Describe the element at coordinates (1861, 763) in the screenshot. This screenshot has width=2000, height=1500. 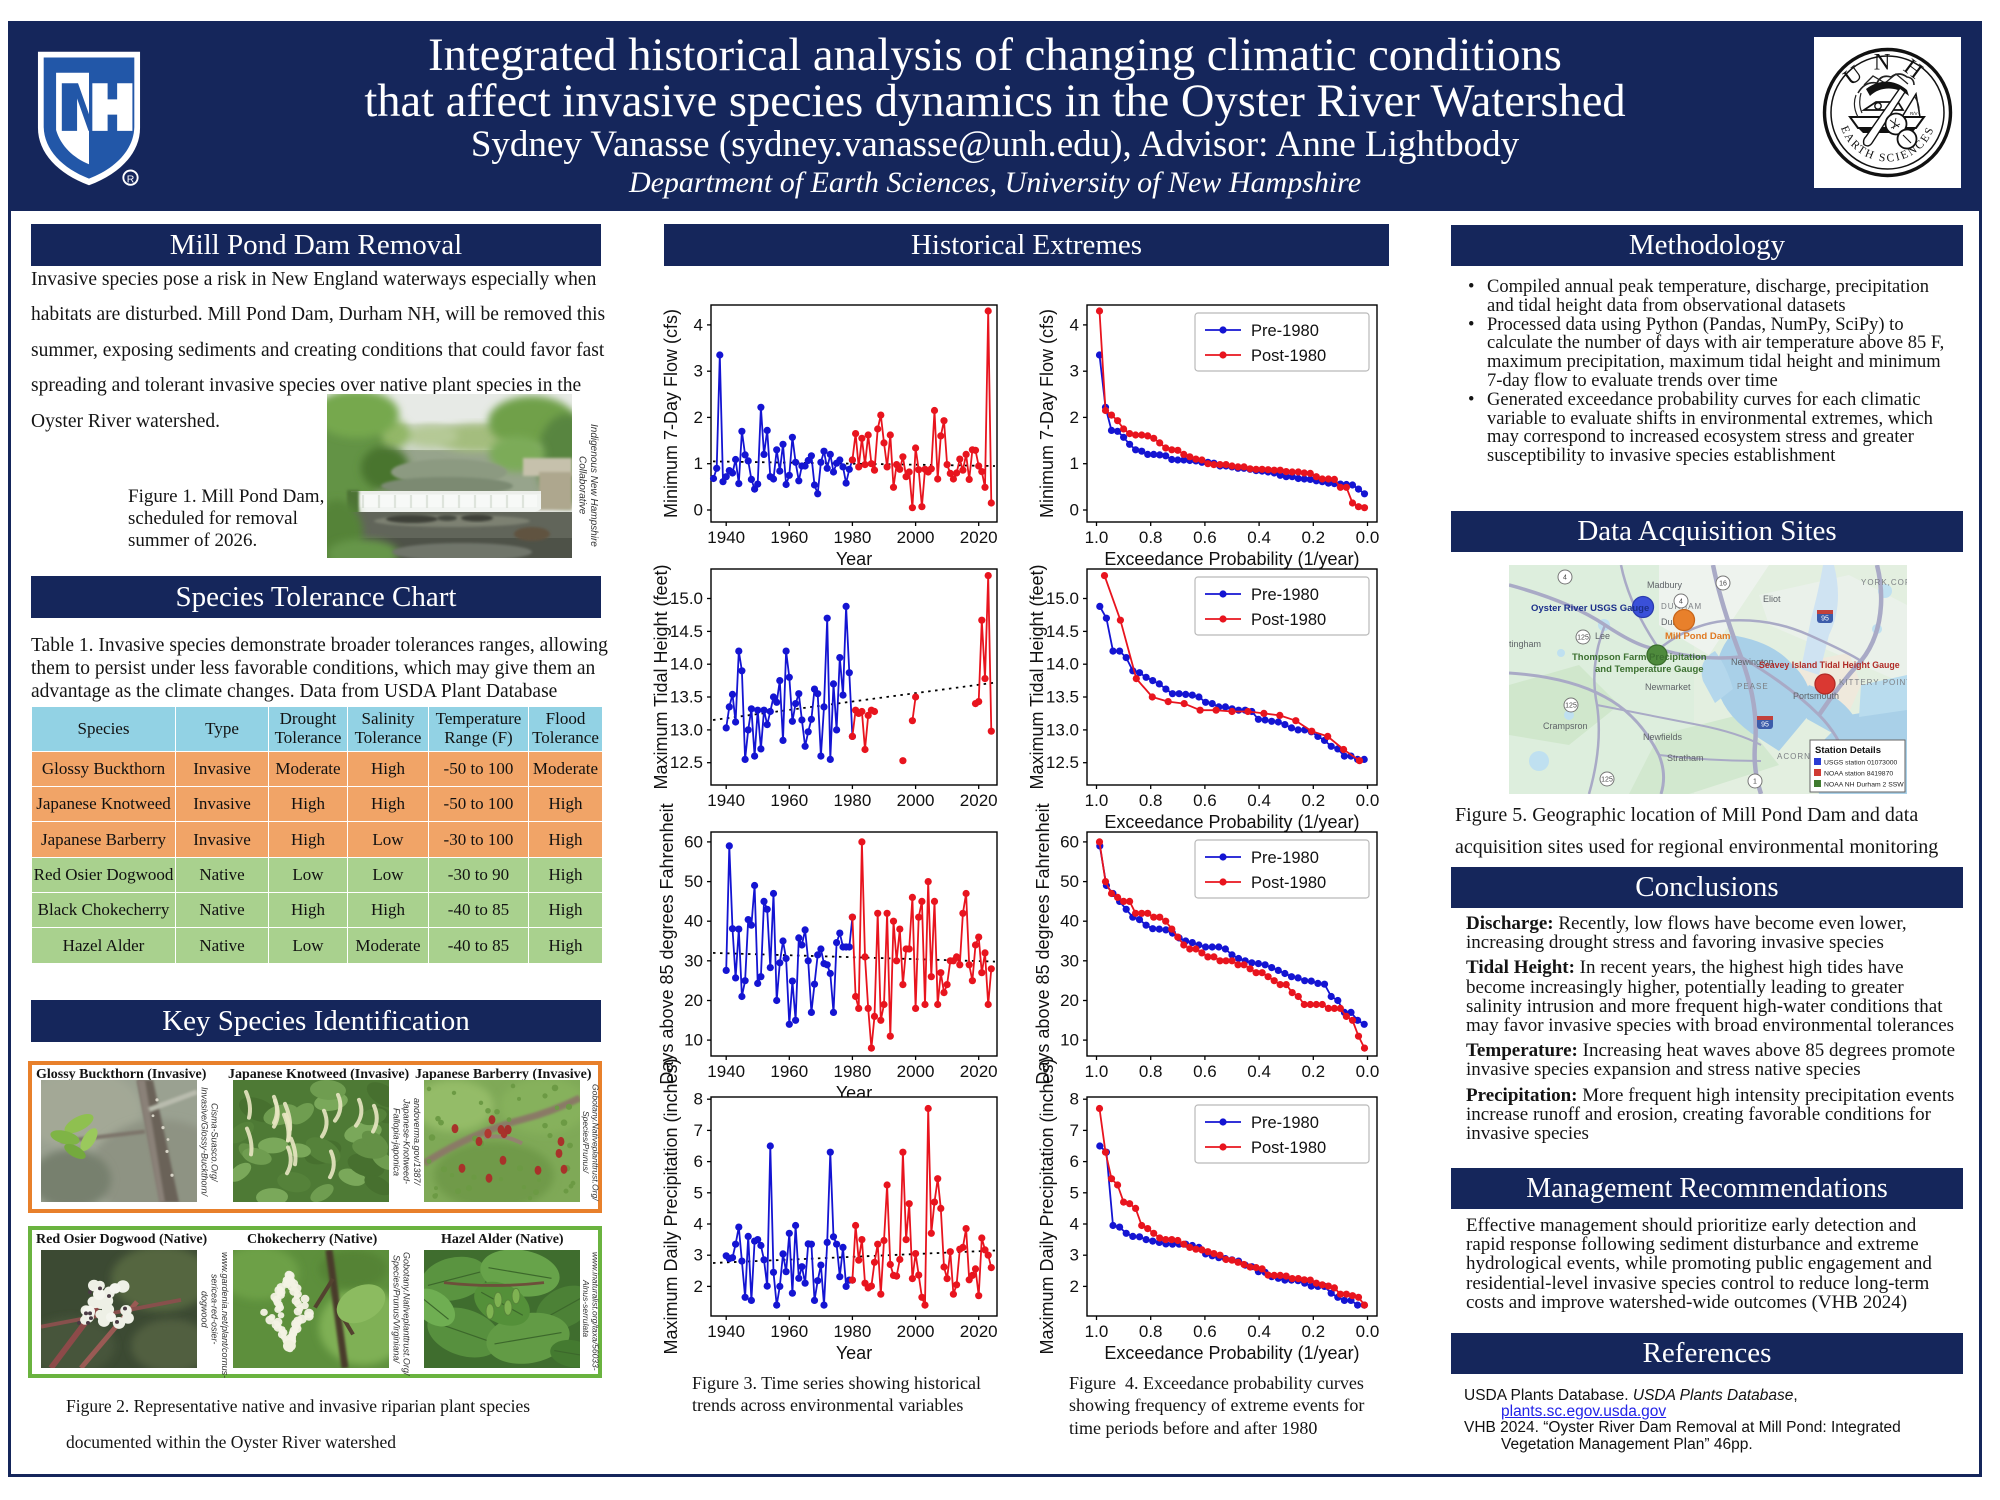
I see `svg-text: USGS station 01073000` at that location.